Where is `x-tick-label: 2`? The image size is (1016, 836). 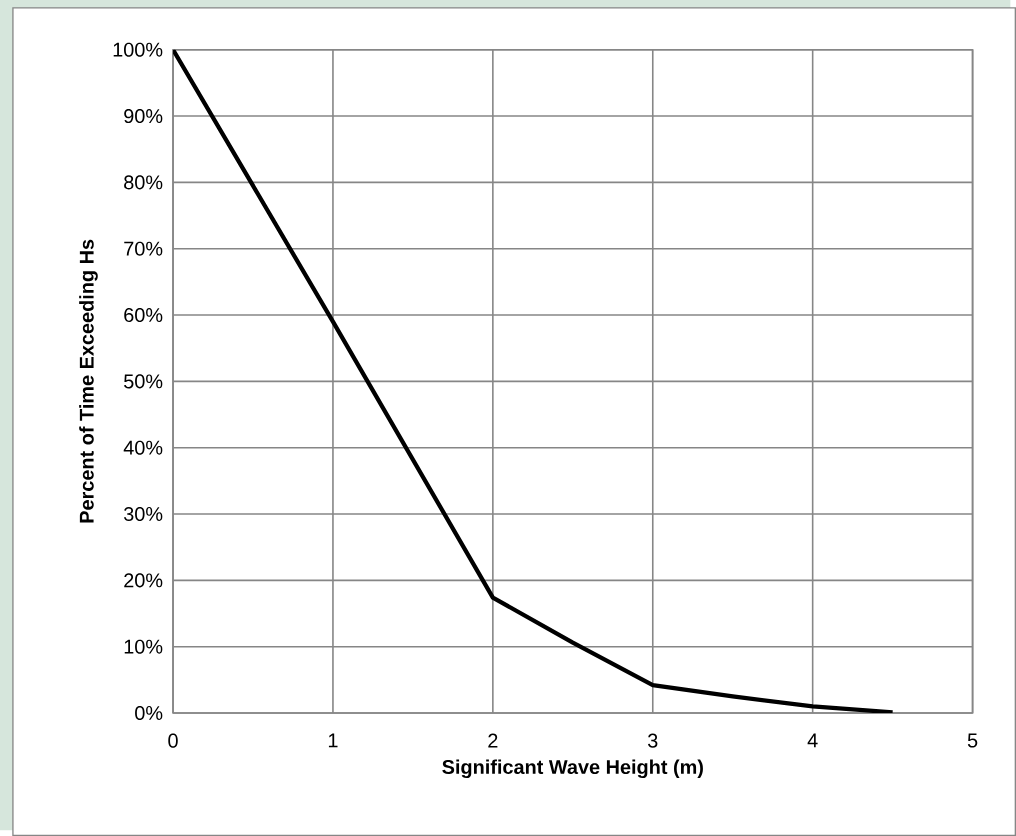 x-tick-label: 2 is located at coordinates (493, 740).